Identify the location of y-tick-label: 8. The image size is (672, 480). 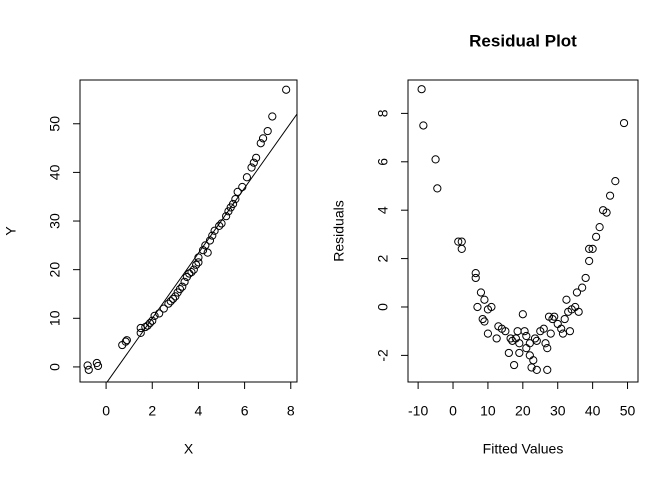
(383, 113).